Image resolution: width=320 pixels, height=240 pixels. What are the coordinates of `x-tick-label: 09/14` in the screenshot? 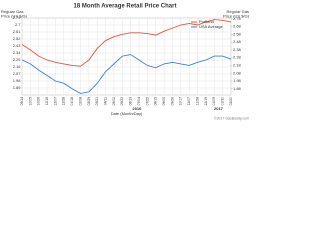 It's located at (22, 101).